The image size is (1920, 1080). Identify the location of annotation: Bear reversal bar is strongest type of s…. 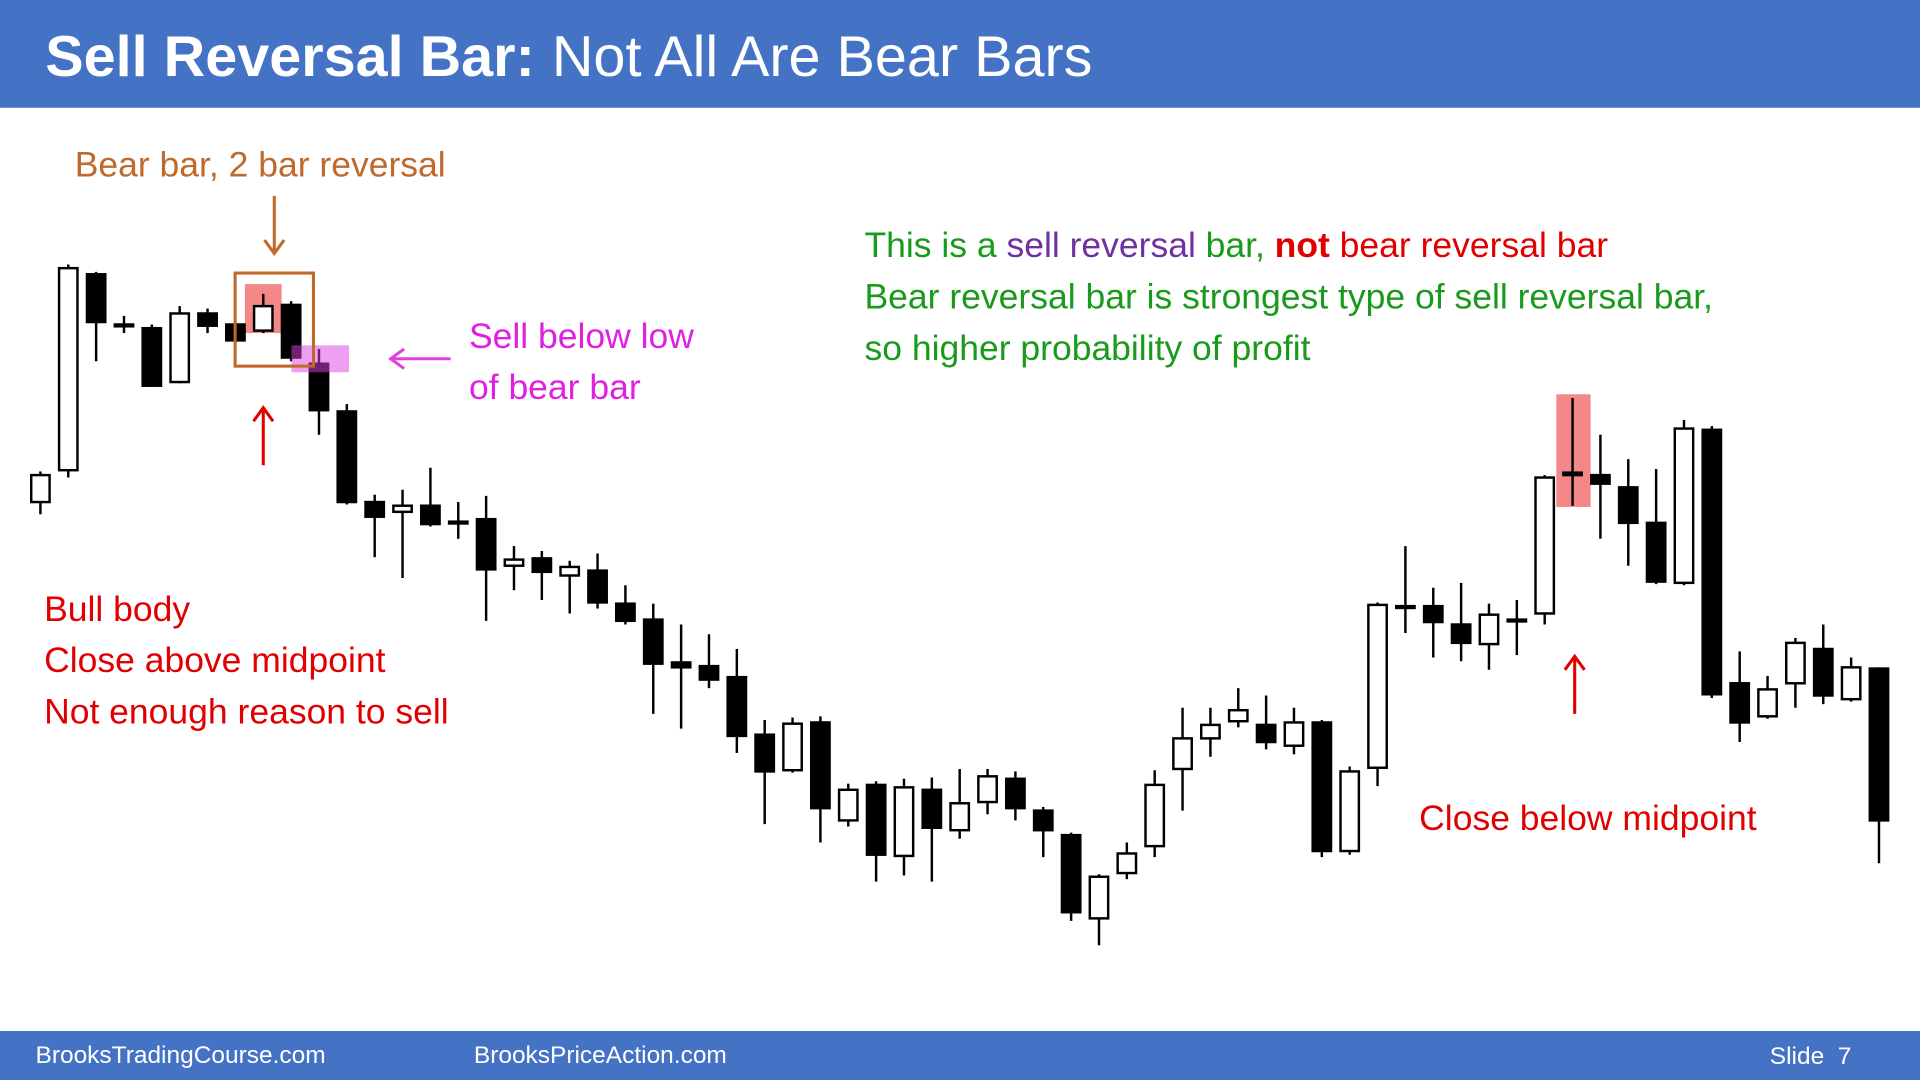
(1288, 297).